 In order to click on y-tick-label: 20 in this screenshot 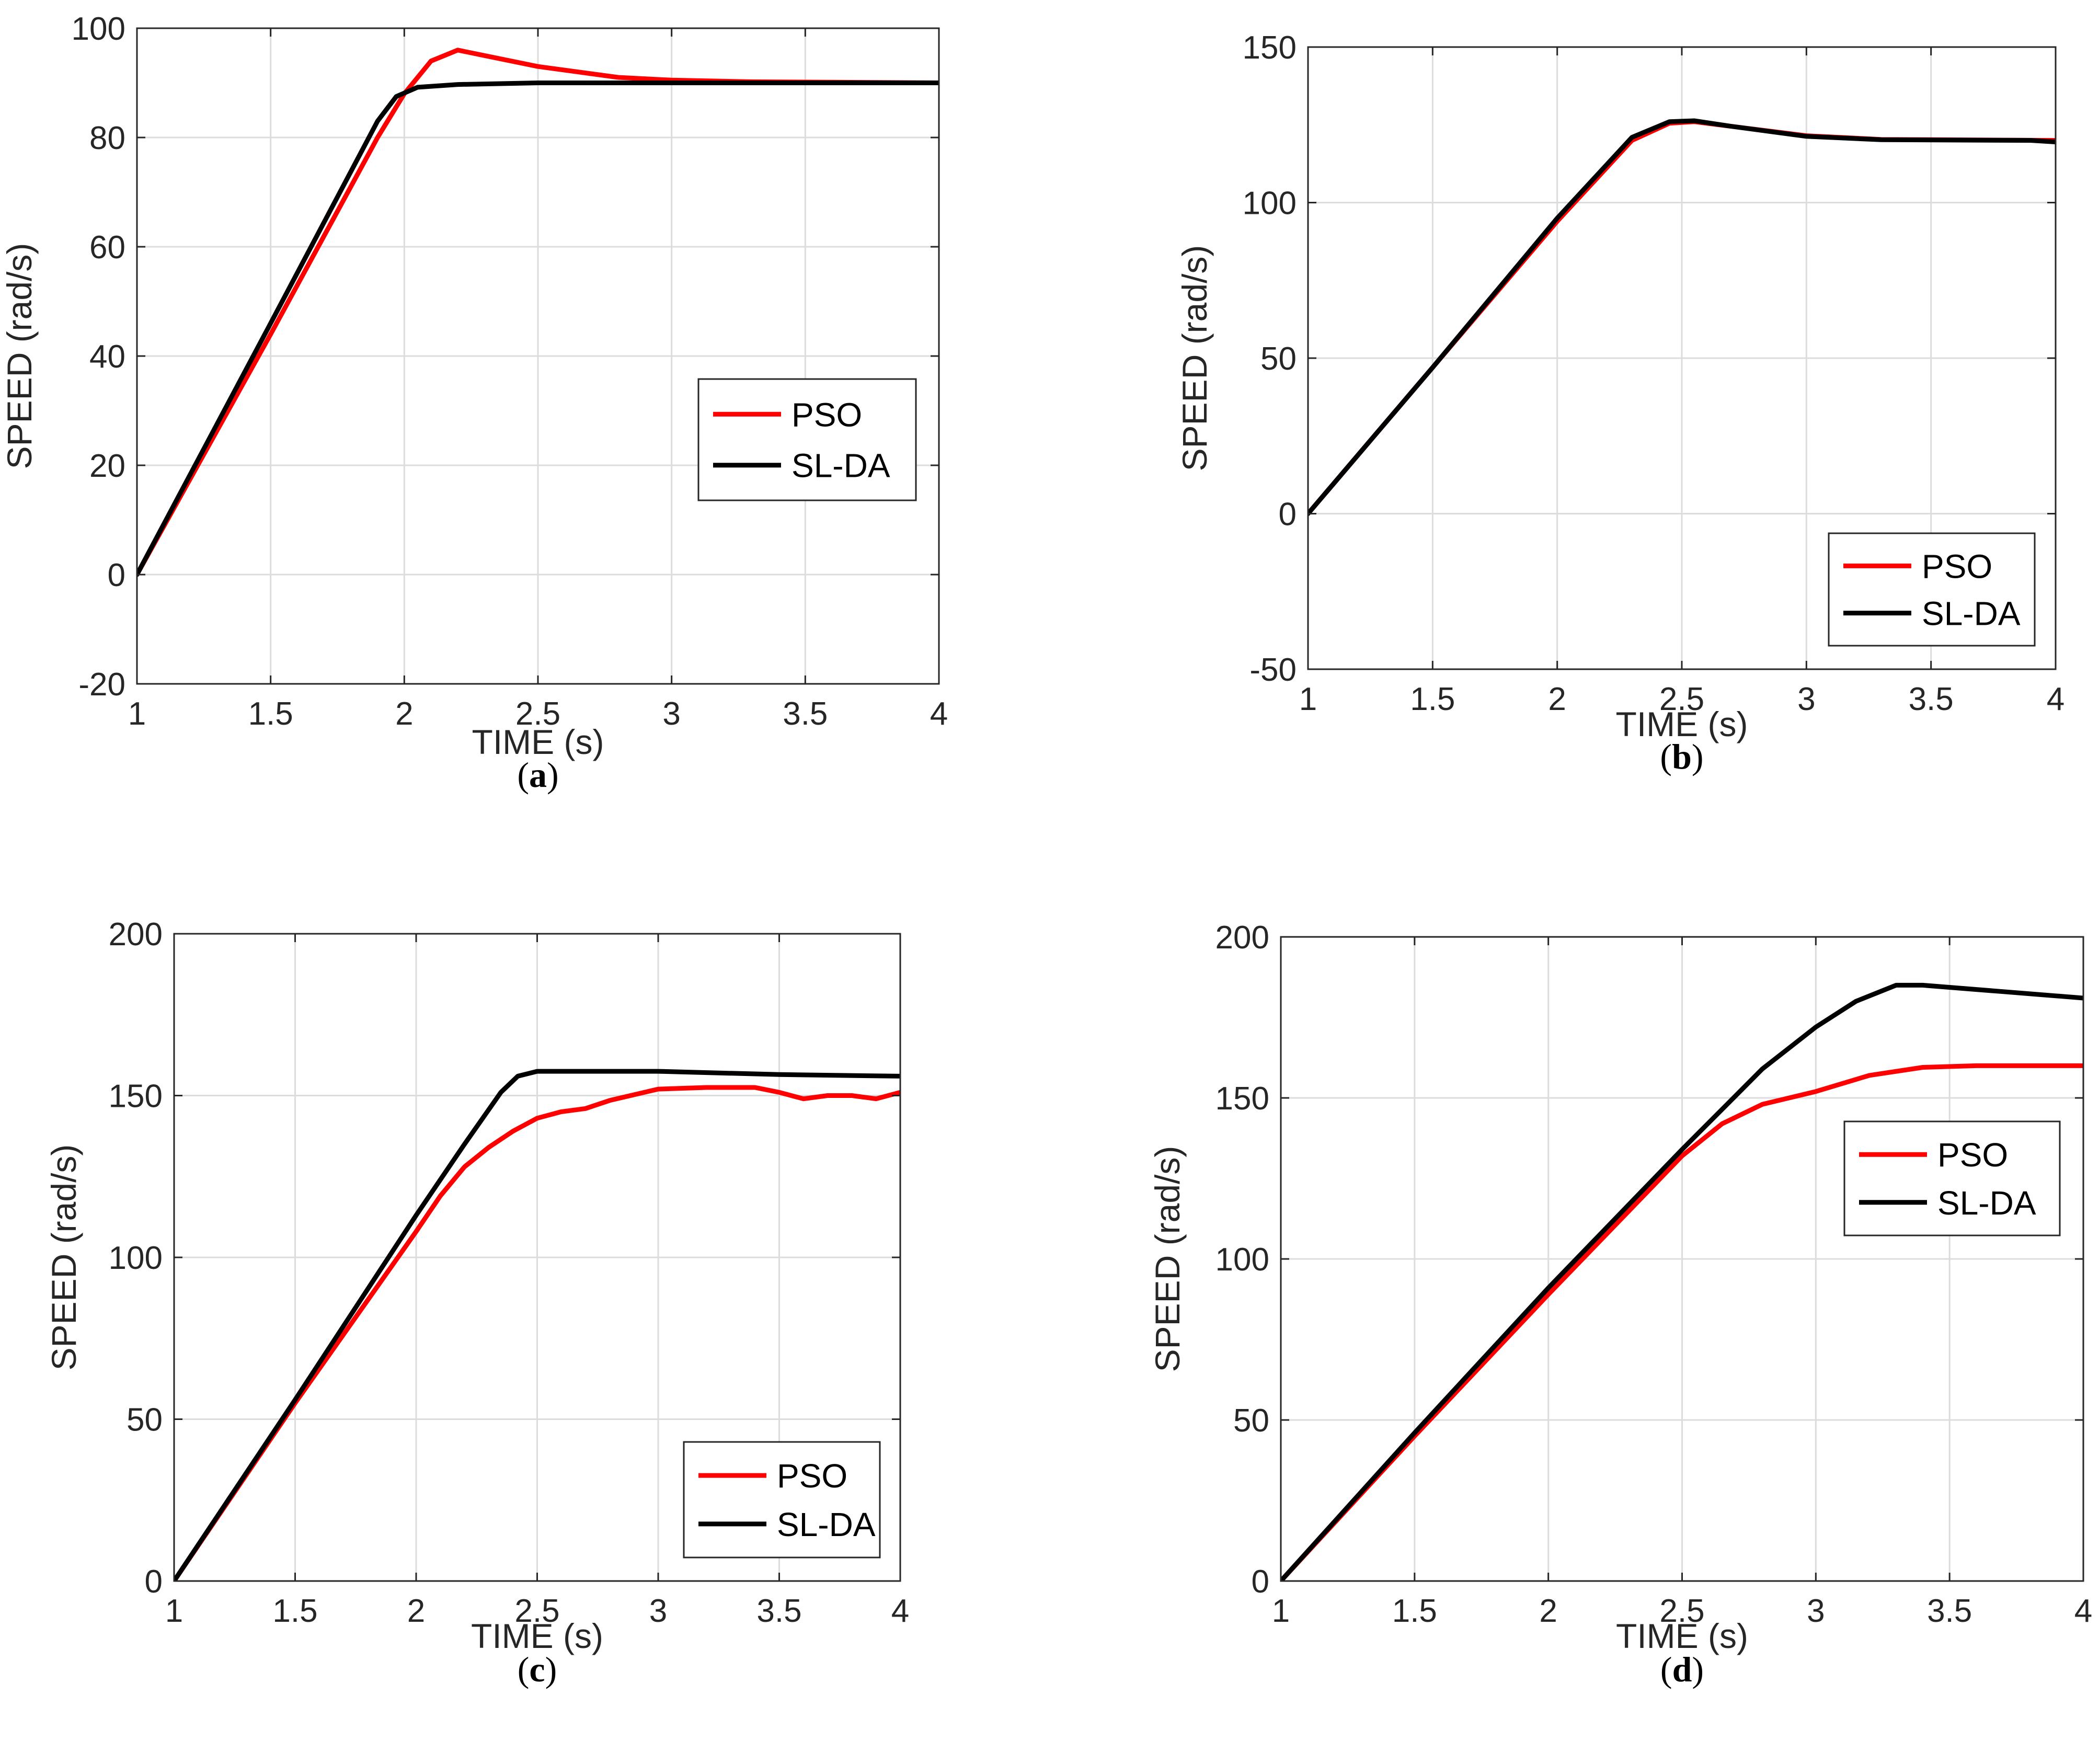, I will do `click(107, 466)`.